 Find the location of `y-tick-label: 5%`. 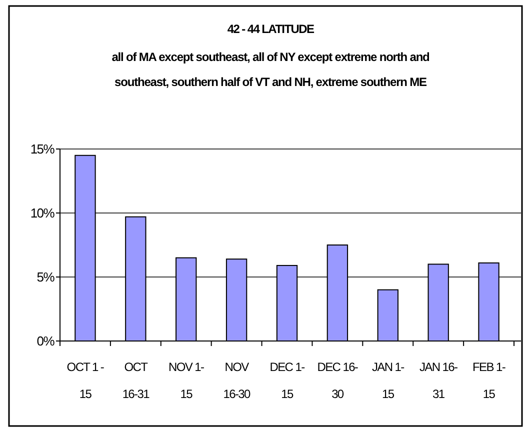

y-tick-label: 5% is located at coordinates (46, 277).